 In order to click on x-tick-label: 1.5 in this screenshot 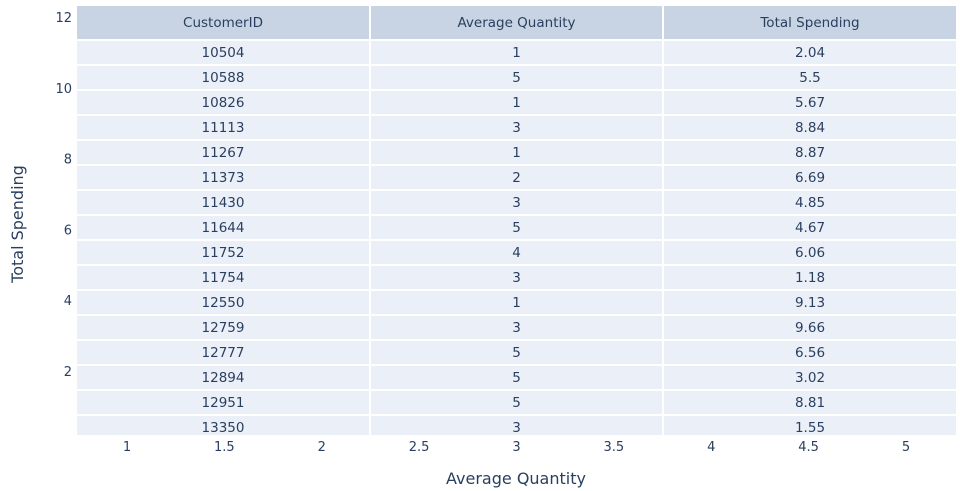, I will do `click(224, 447)`.